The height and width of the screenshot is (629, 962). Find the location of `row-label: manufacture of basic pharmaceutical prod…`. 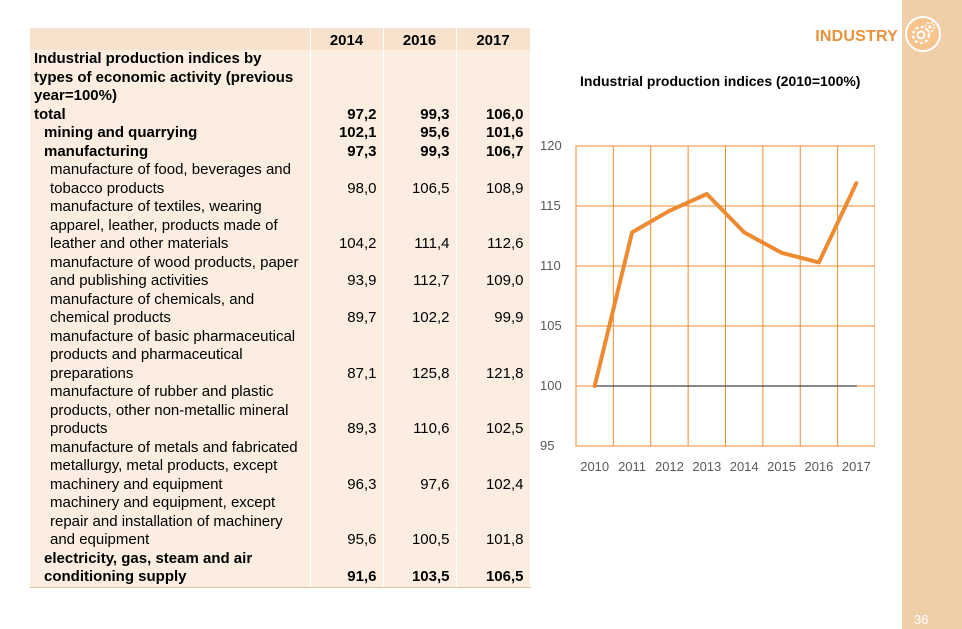

row-label: manufacture of basic pharmaceutical prod… is located at coordinates (170, 355).